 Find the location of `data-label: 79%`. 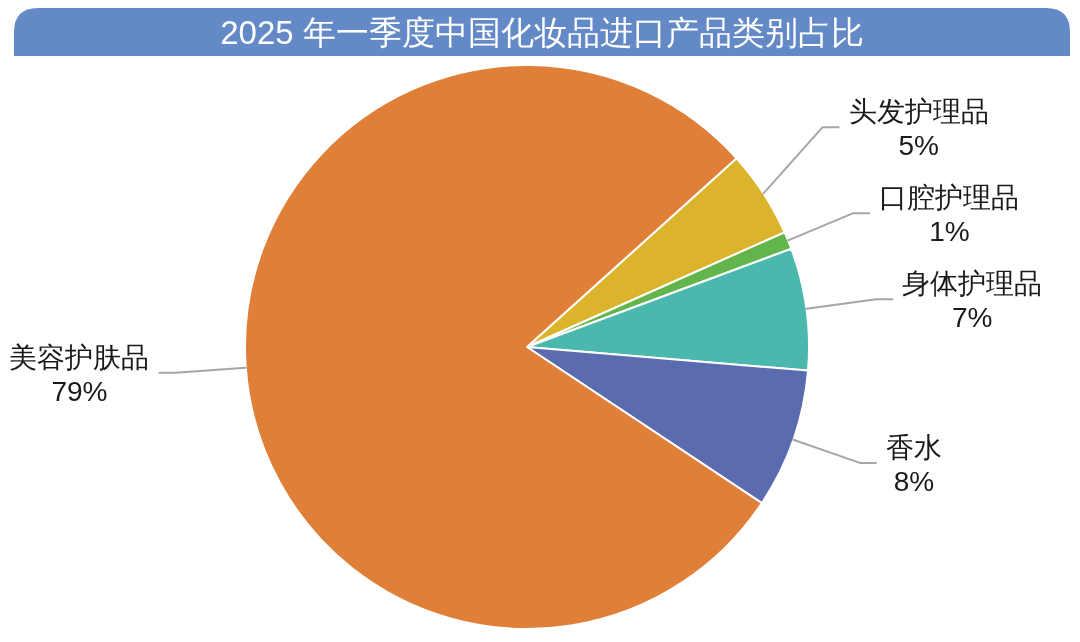

data-label: 79% is located at coordinates (79, 391).